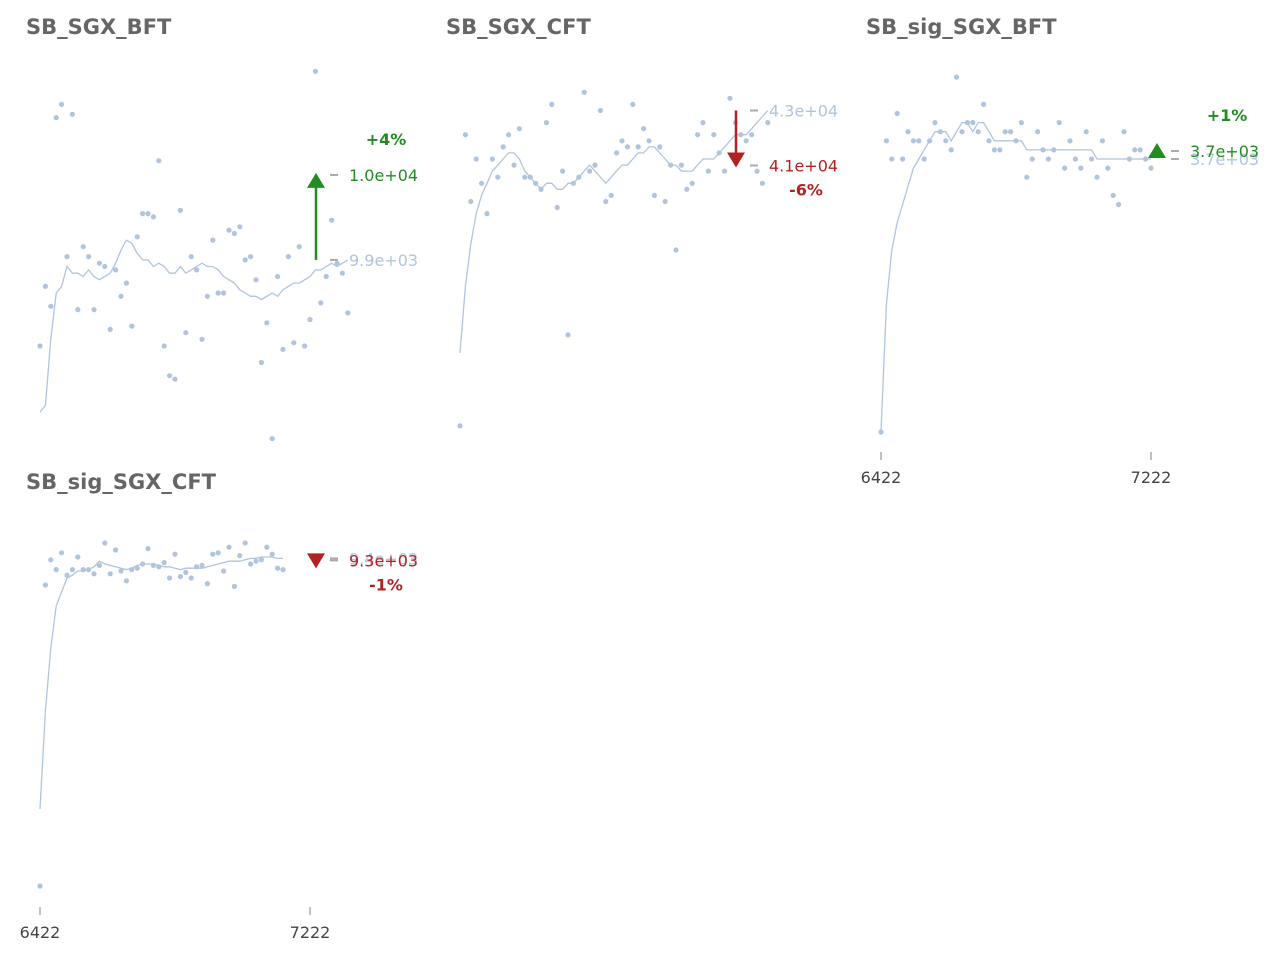 Image resolution: width=1280 pixels, height=960 pixels. Describe the element at coordinates (642, 222) in the screenshot. I see `panel-2: SB_SGX_CFT 4.3e+04 4.1e+04 -6%` at that location.